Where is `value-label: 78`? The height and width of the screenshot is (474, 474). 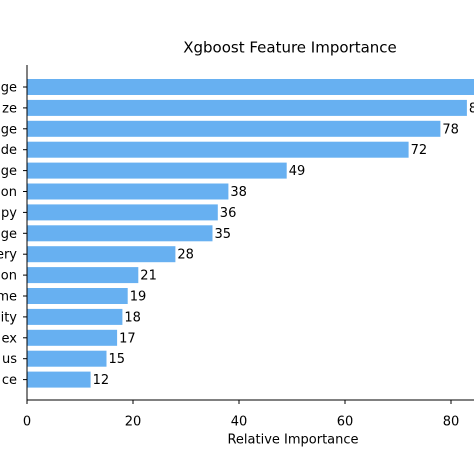 value-label: 78 is located at coordinates (450, 129).